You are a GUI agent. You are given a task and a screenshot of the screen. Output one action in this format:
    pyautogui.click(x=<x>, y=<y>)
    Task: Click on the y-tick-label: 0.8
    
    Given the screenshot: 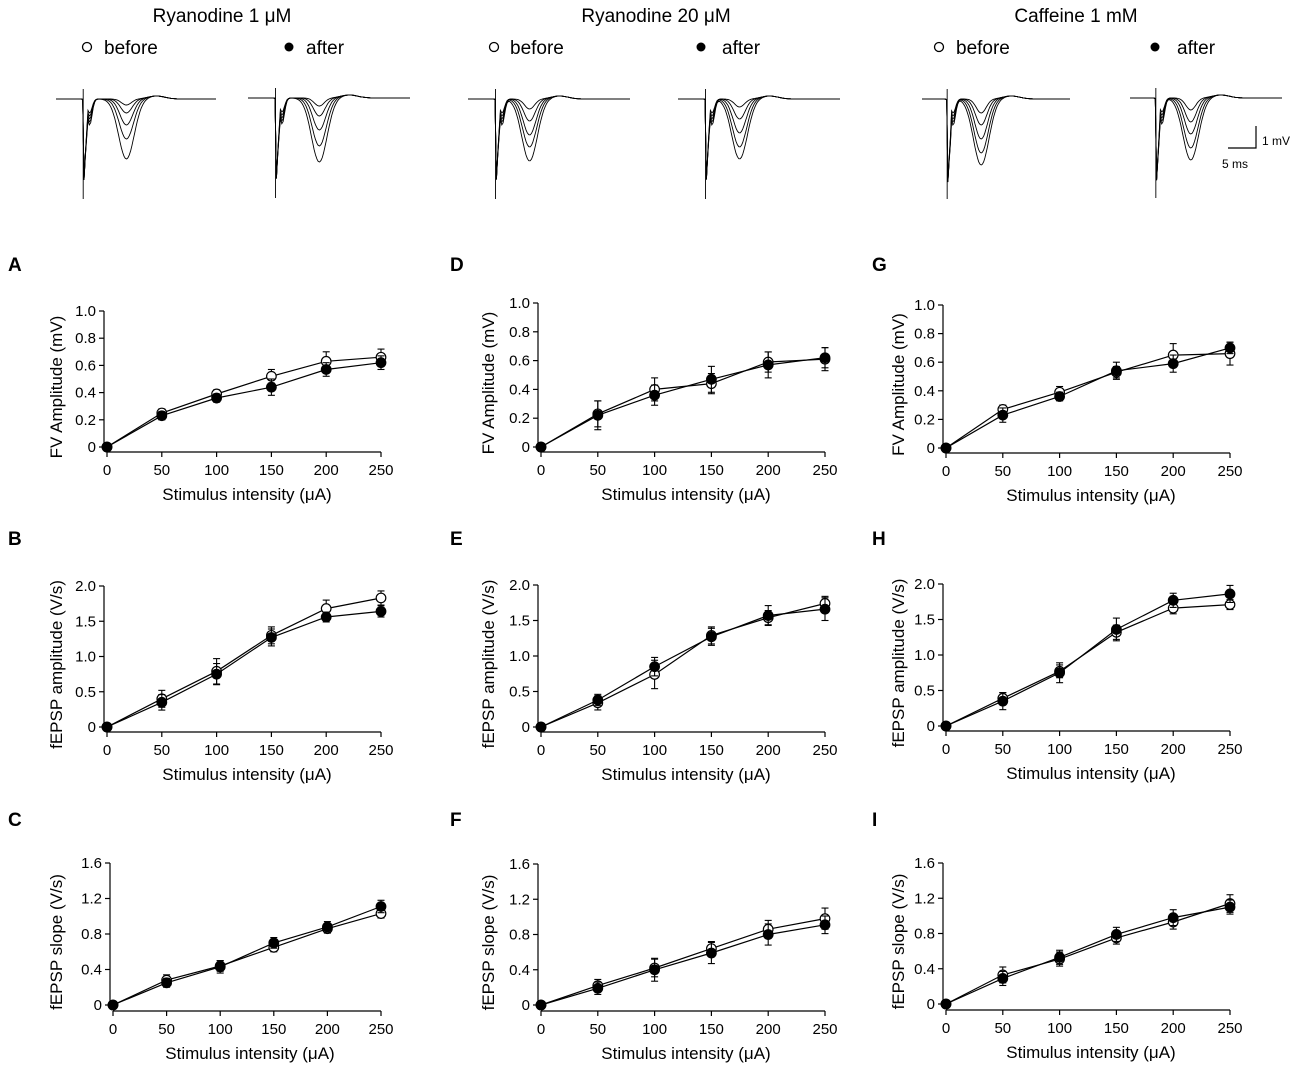 What is the action you would take?
    pyautogui.click(x=85, y=338)
    